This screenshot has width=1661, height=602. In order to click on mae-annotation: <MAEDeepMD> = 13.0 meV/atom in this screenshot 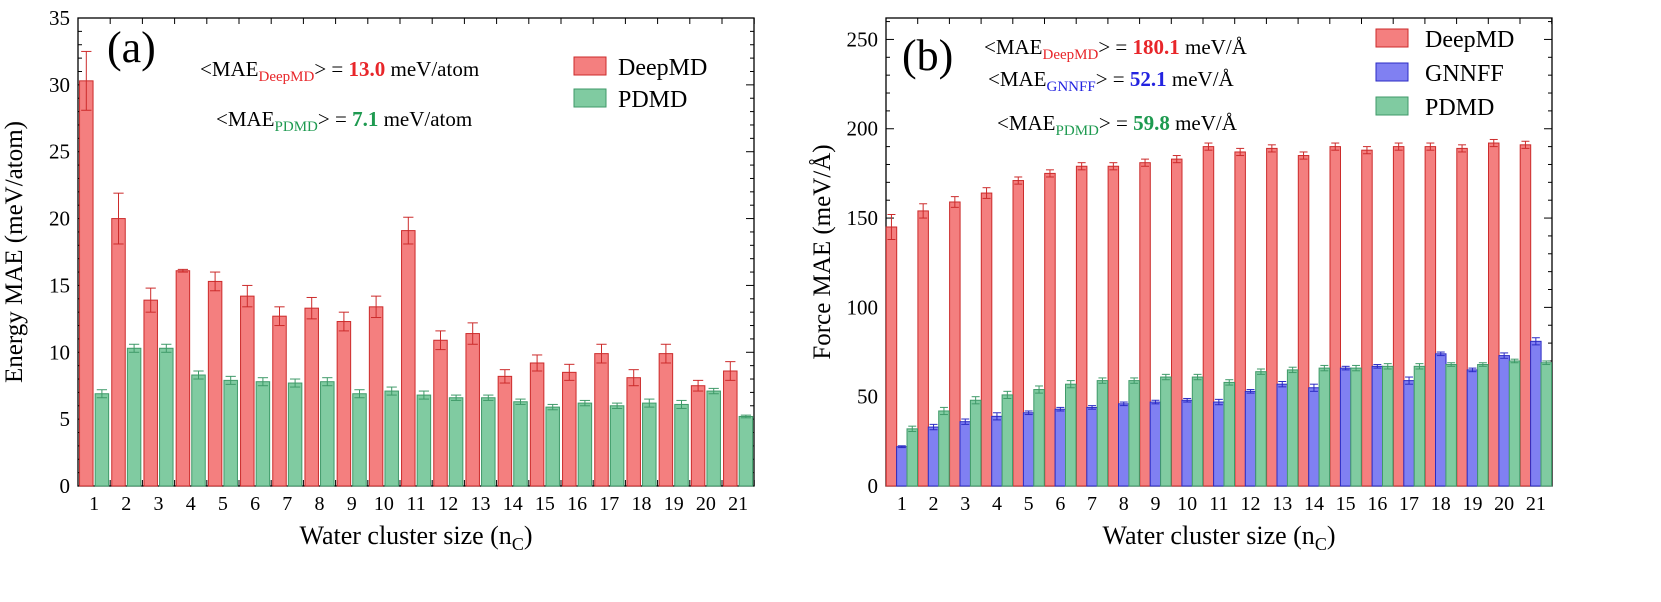, I will do `click(339, 71)`.